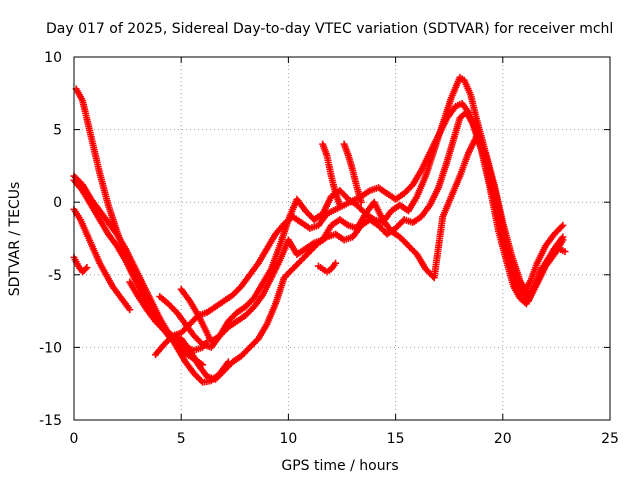 The width and height of the screenshot is (640, 480). Describe the element at coordinates (610, 439) in the screenshot. I see `x-tick-label: 25` at that location.